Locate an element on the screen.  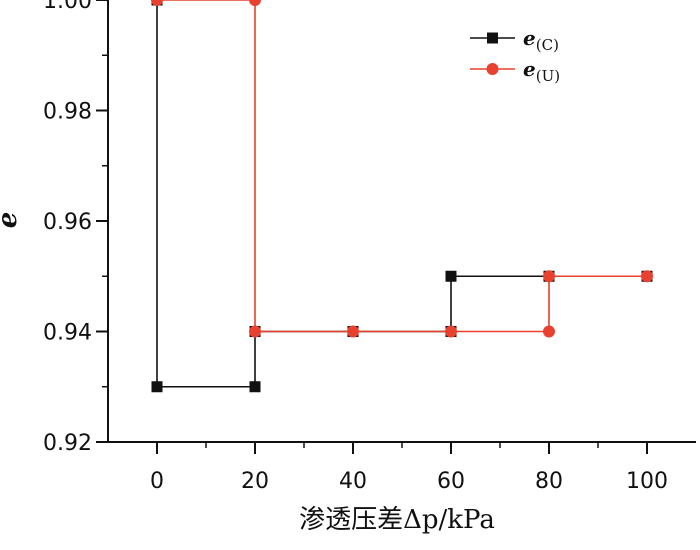
y-tick-label: 0.92 is located at coordinates (67, 443).